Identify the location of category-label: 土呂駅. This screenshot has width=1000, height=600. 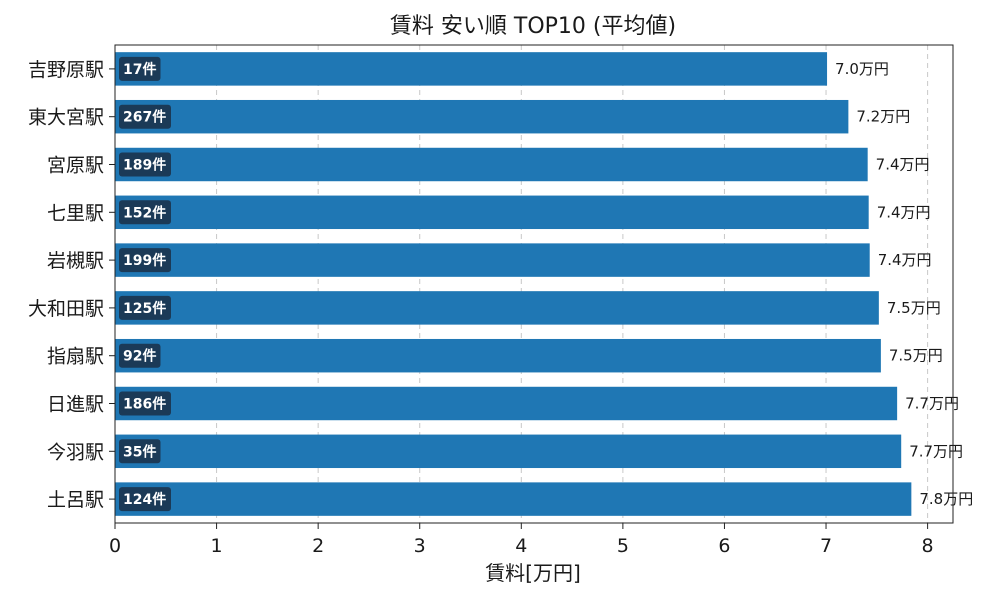
(75, 500).